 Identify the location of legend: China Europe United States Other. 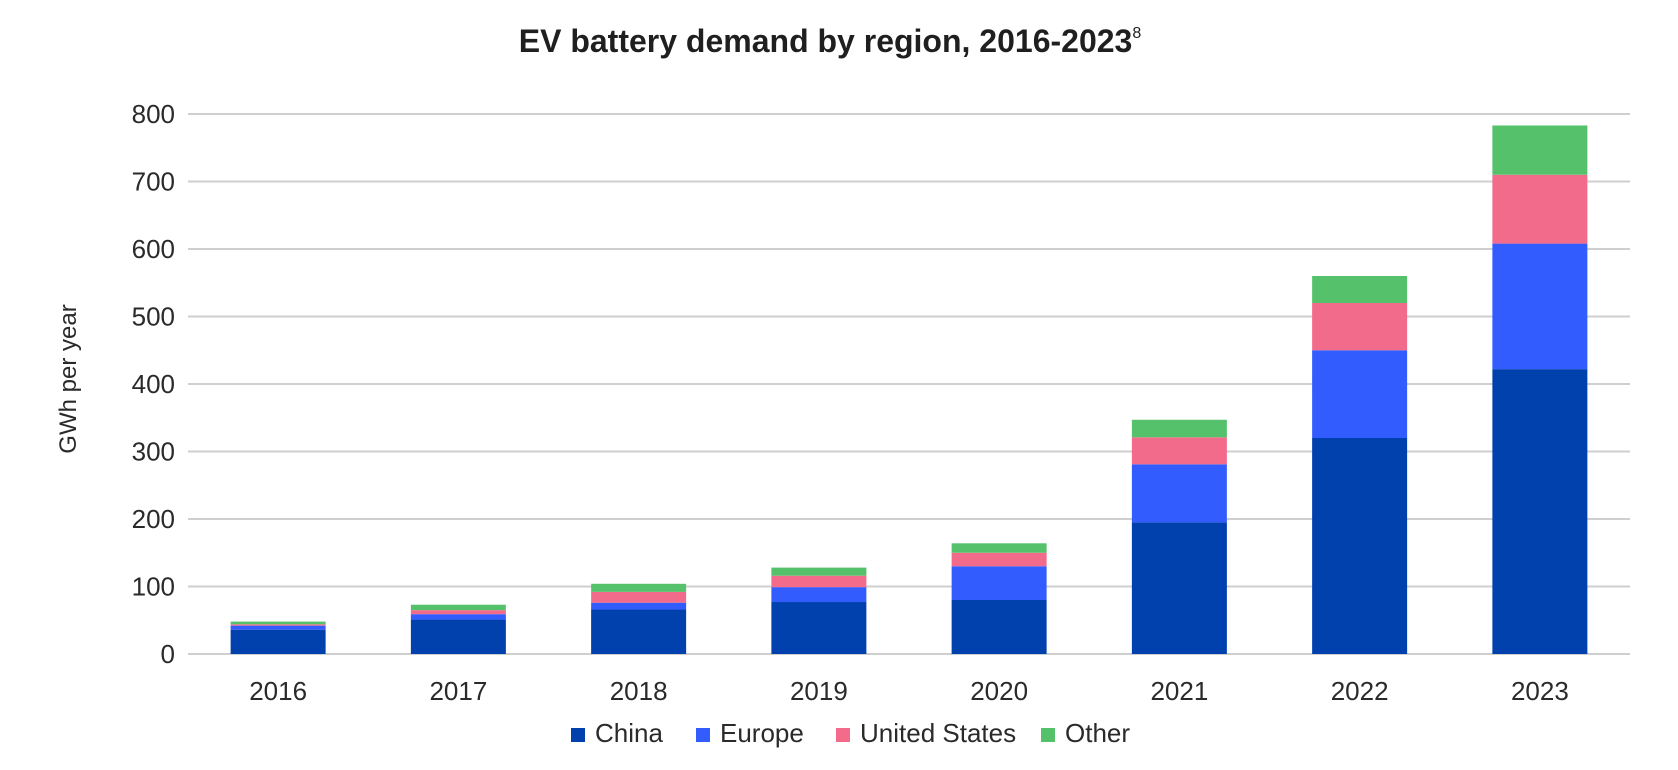
(850, 733).